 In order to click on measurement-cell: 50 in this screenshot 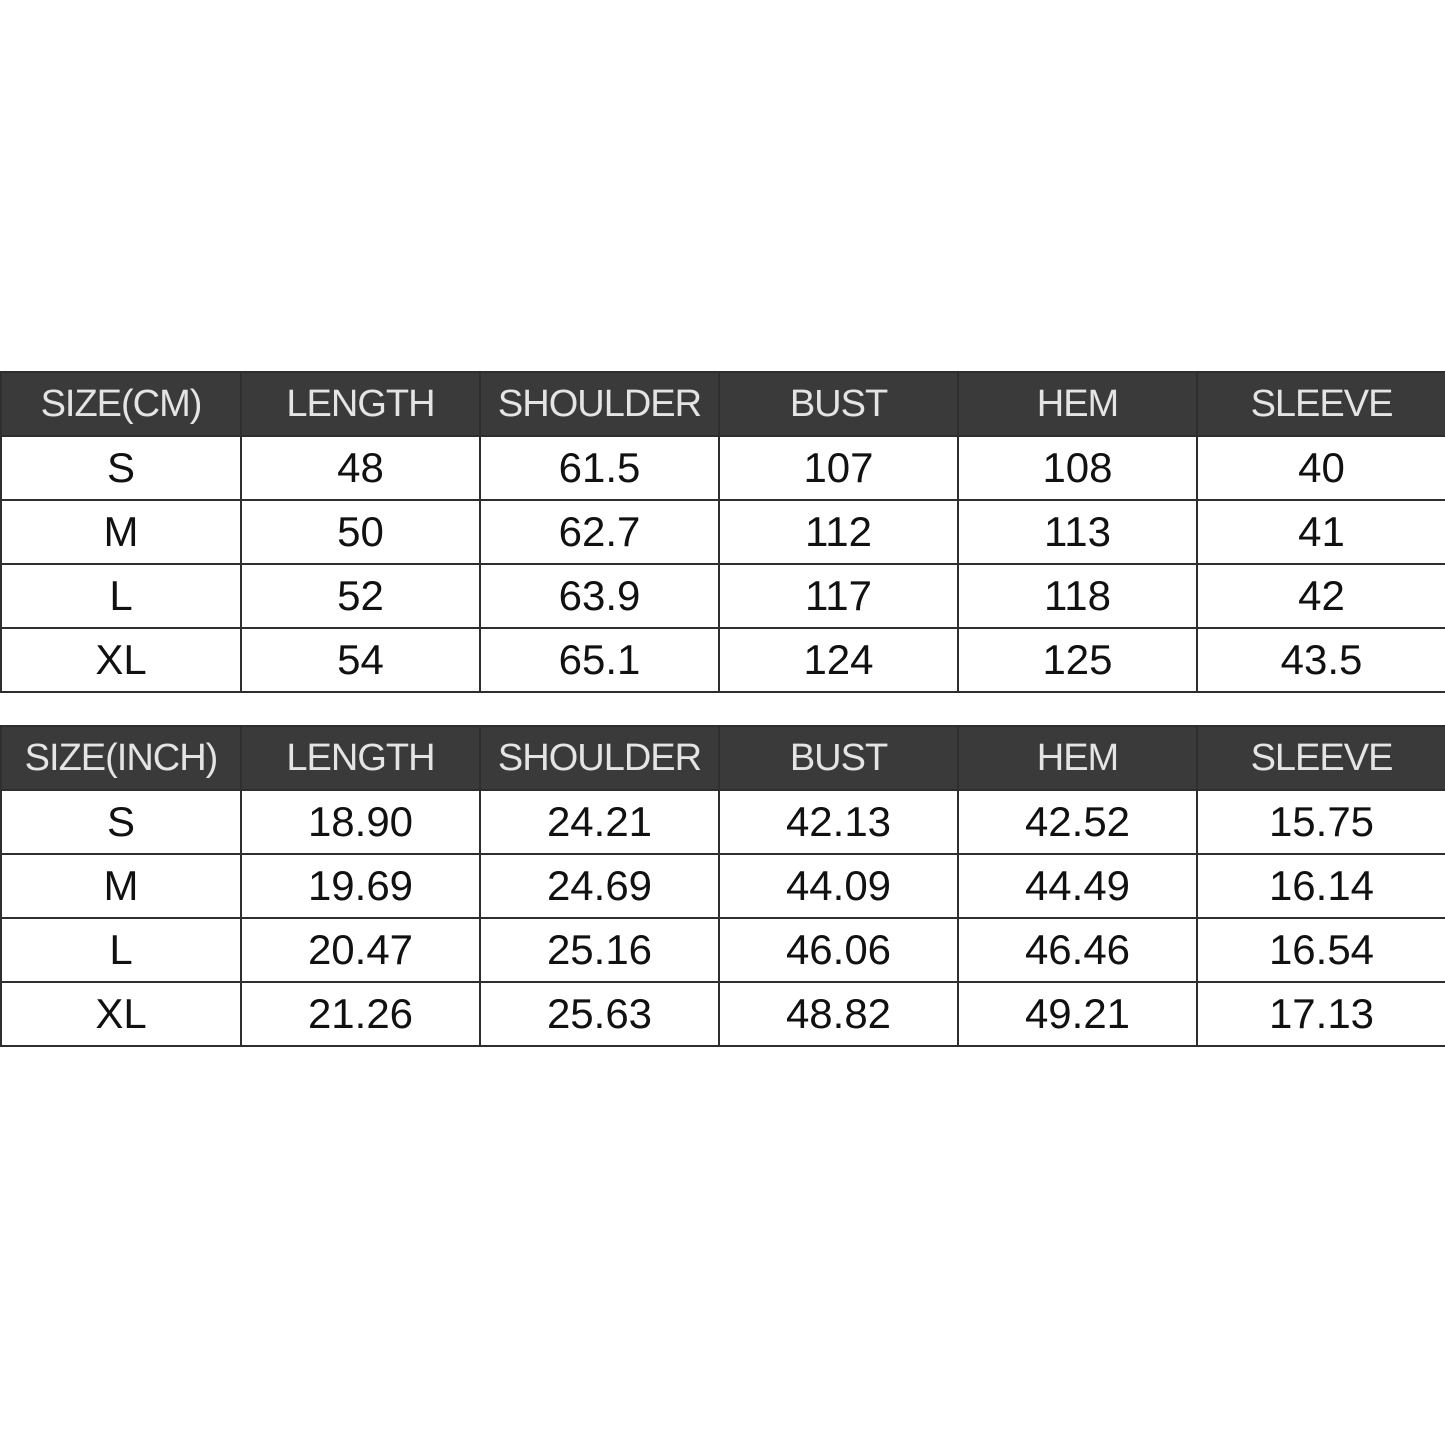, I will do `click(360, 532)`.